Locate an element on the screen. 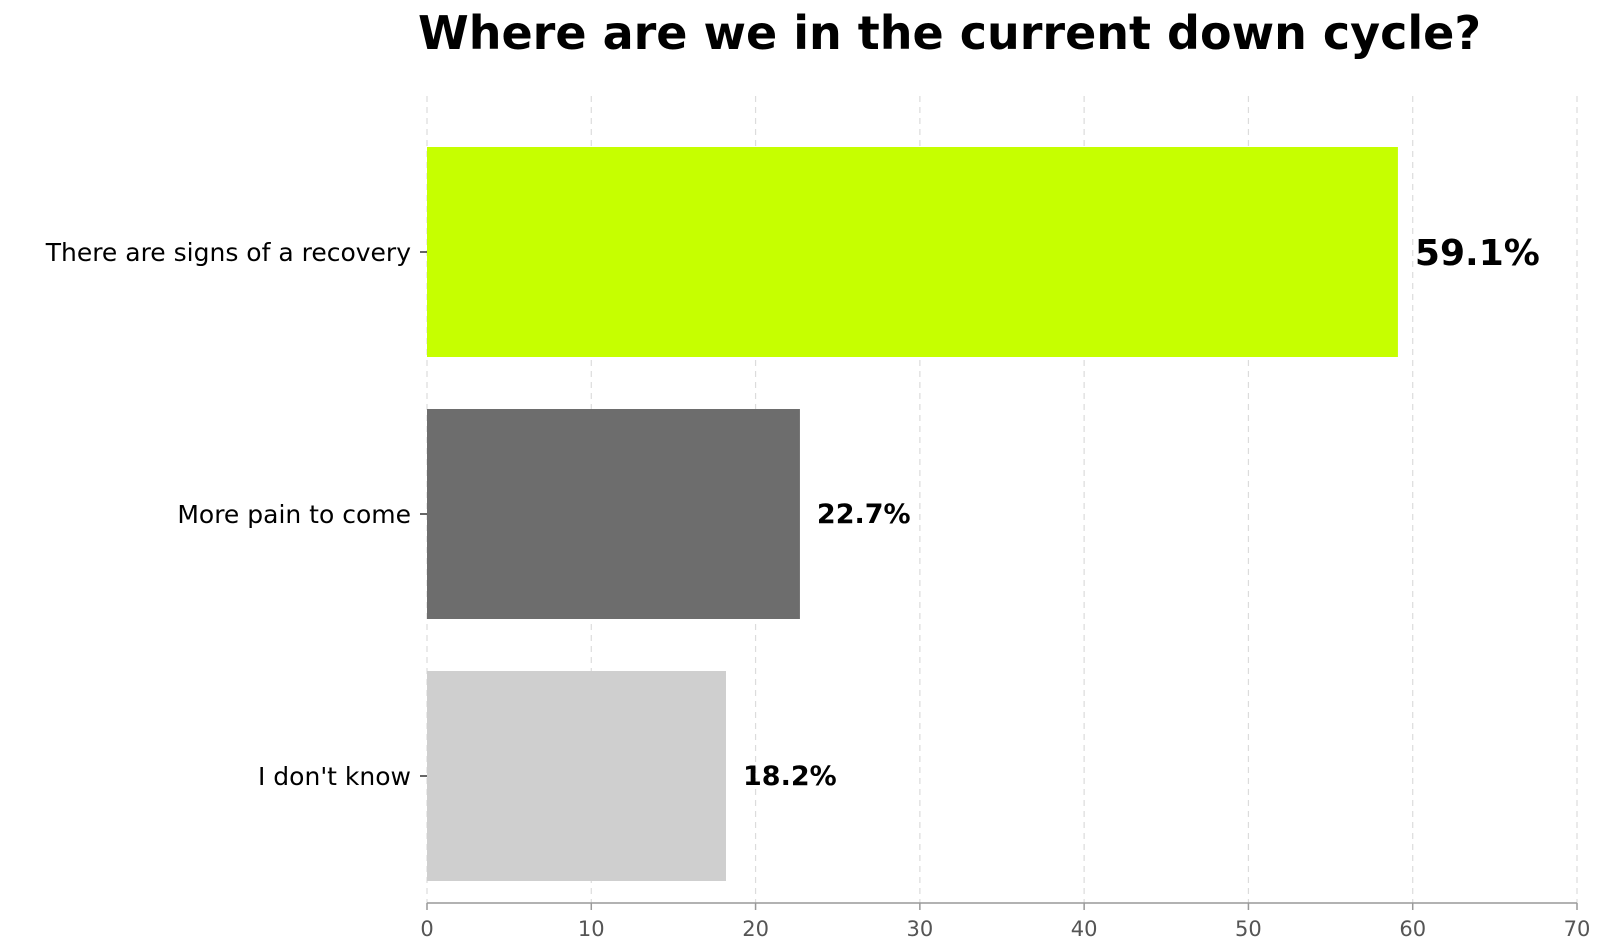 The height and width of the screenshot is (952, 1600). x-tick-label: 20 is located at coordinates (755, 929).